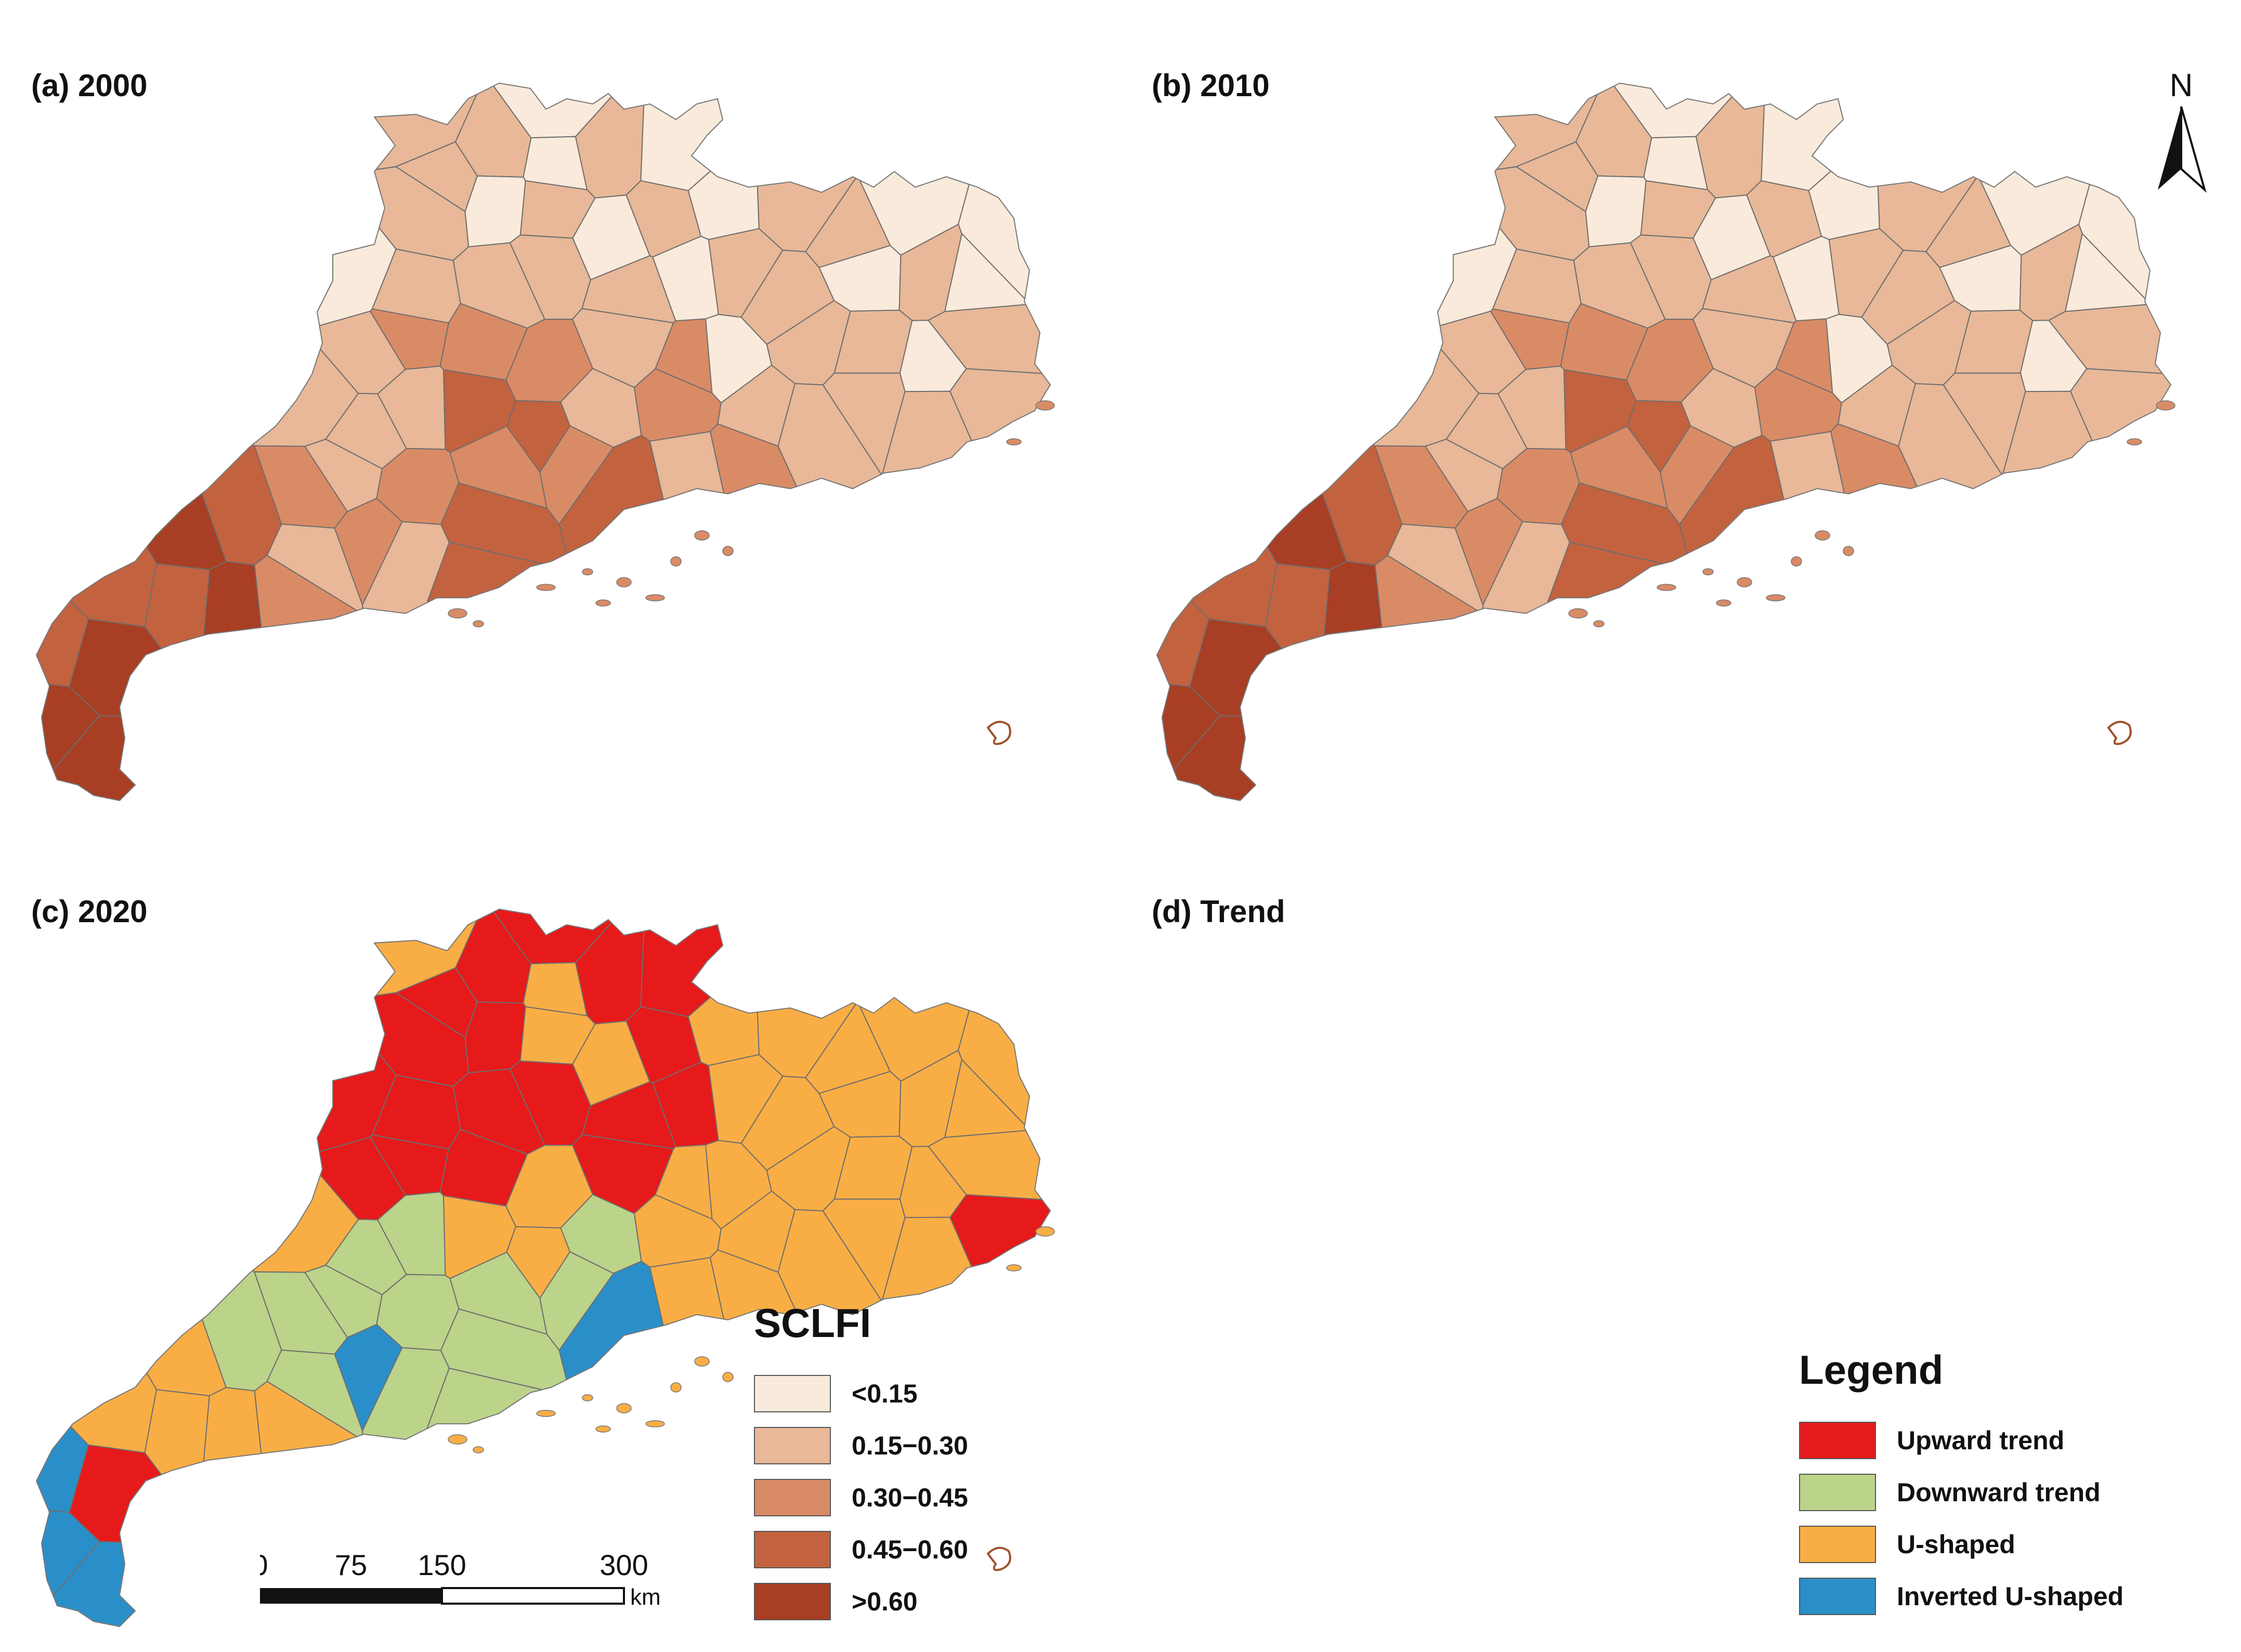  What do you see at coordinates (812, 1323) in the screenshot?
I see `sclfi-legend-title: SCLFI` at bounding box center [812, 1323].